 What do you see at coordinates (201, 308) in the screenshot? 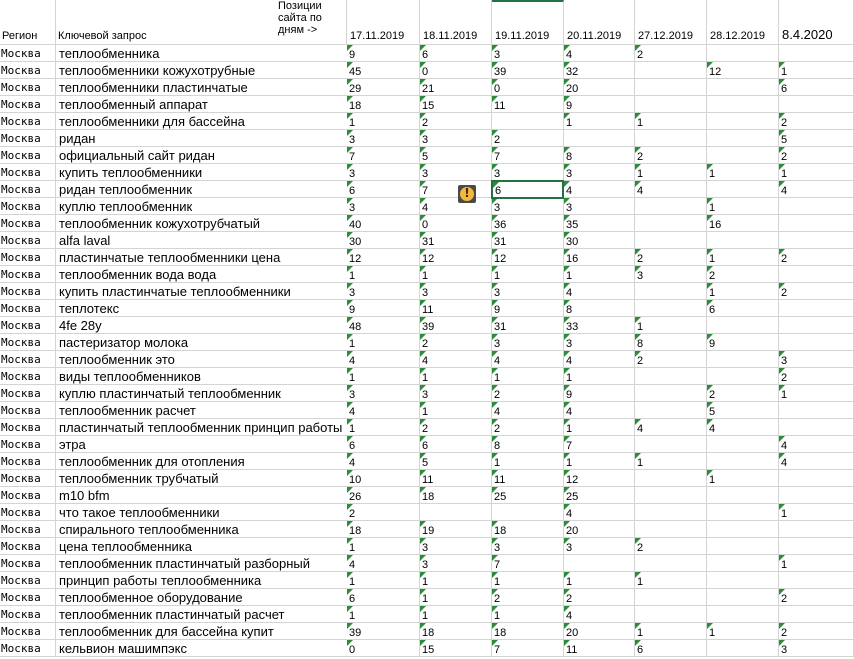
I see `keyword-cell: теплотекс` at bounding box center [201, 308].